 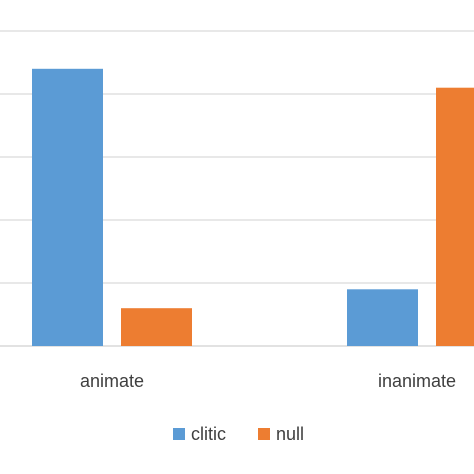 I want to click on category-label-inanimate: inanimate, so click(x=417, y=381).